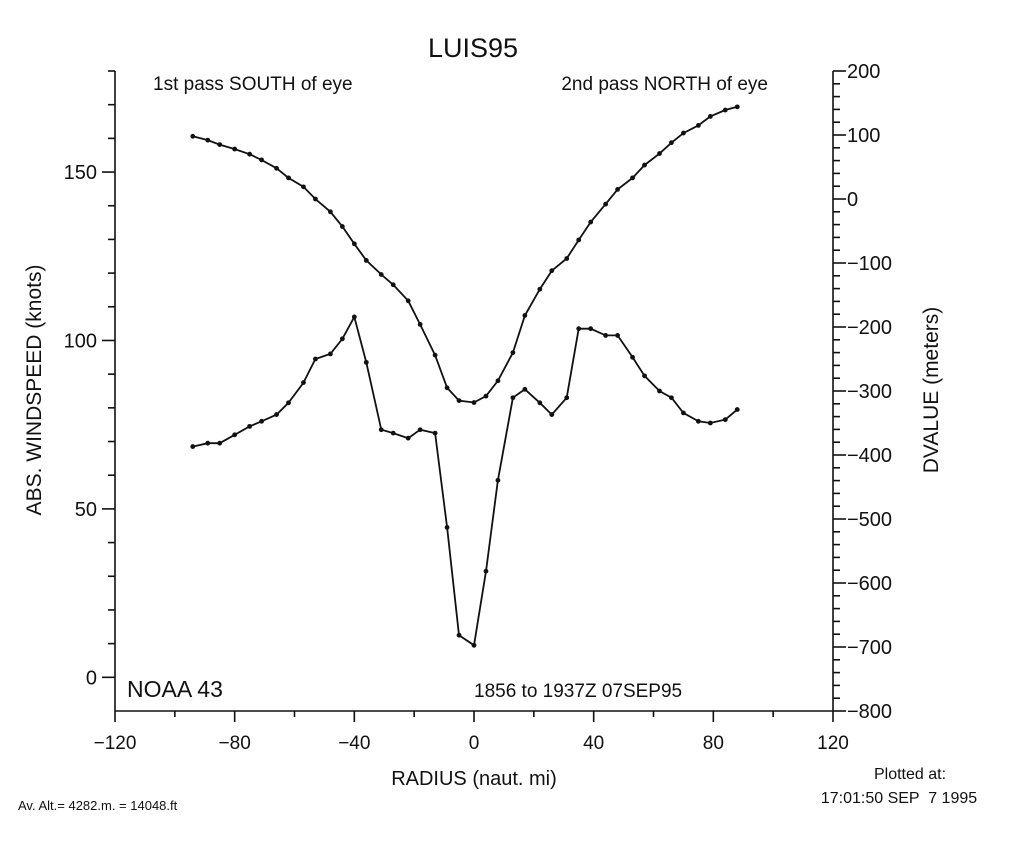 The width and height of the screenshot is (1013, 850). Describe the element at coordinates (80, 173) in the screenshot. I see `y-tick-label: 150` at that location.